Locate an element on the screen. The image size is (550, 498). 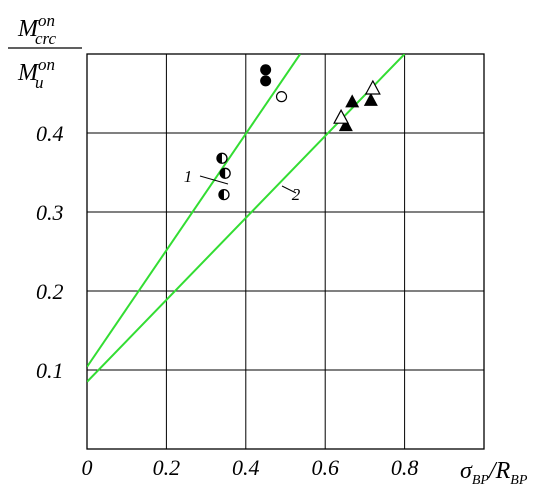
y-label-bottom: Mon u is located at coordinates (36, 73).